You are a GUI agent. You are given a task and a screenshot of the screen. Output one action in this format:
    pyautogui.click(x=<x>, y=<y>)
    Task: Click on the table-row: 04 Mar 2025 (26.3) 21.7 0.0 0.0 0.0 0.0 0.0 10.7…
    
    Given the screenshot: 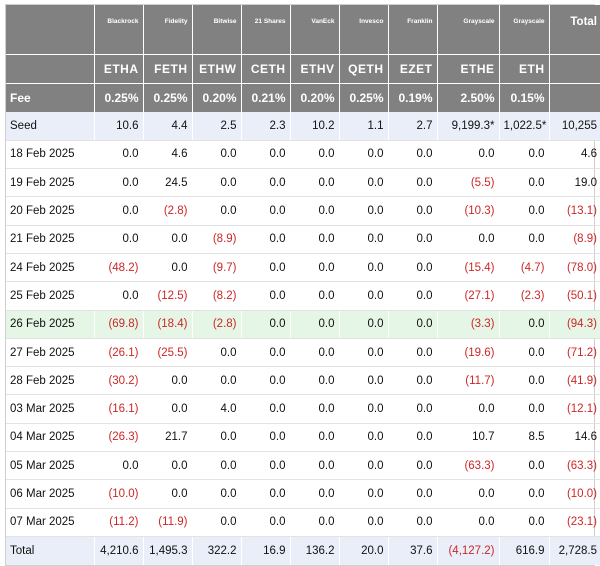 What is the action you would take?
    pyautogui.click(x=303, y=438)
    